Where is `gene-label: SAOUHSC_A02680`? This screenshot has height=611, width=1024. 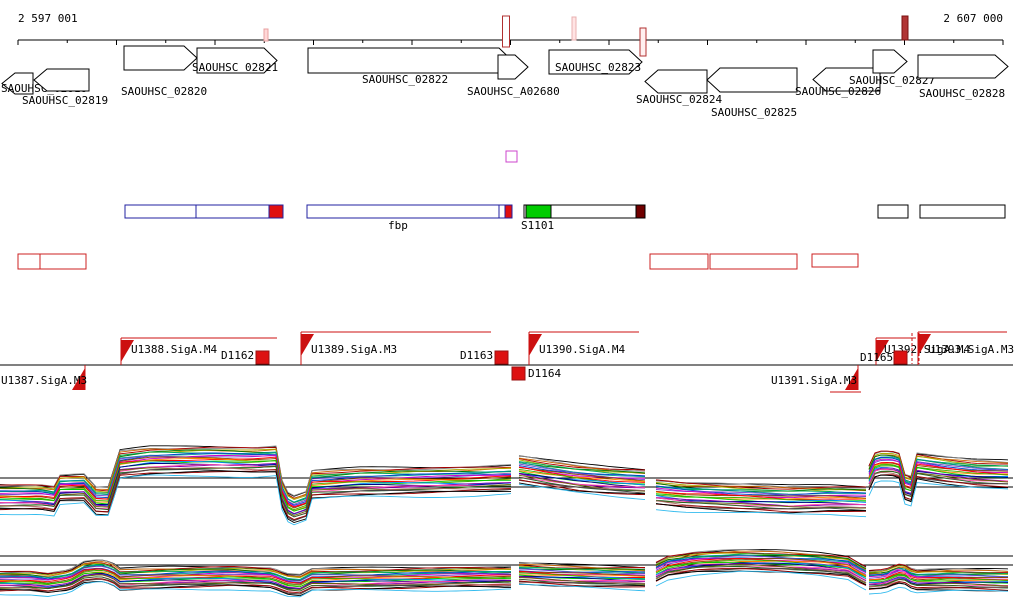 gene-label: SAOUHSC_A02680 is located at coordinates (513, 91).